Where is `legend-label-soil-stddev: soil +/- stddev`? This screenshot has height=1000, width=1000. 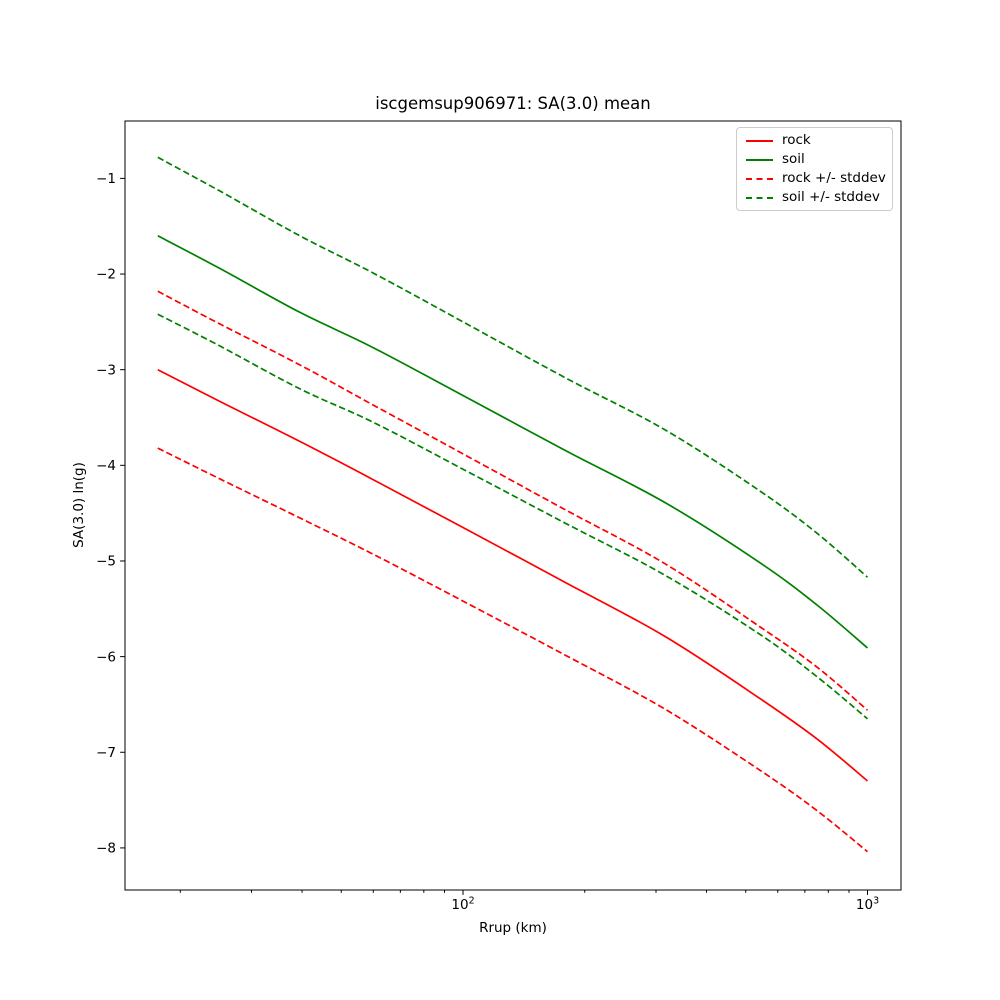
legend-label-soil-stddev: soil +/- stddev is located at coordinates (831, 197).